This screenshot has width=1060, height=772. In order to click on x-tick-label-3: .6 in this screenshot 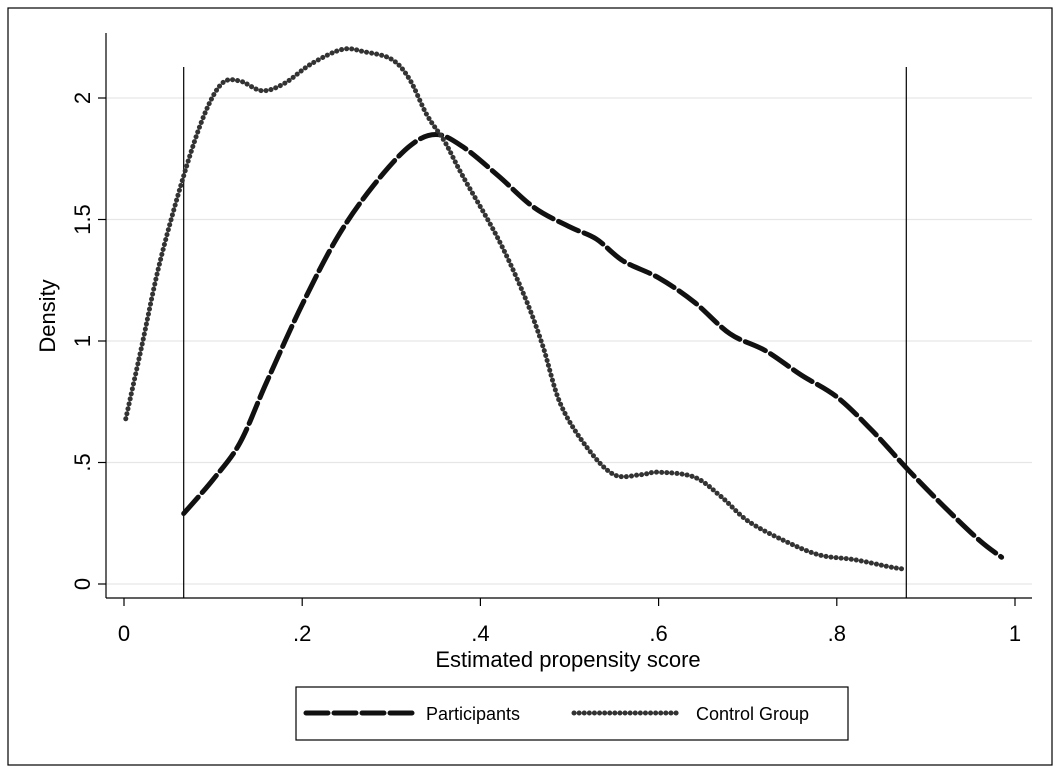, I will do `click(658, 633)`.